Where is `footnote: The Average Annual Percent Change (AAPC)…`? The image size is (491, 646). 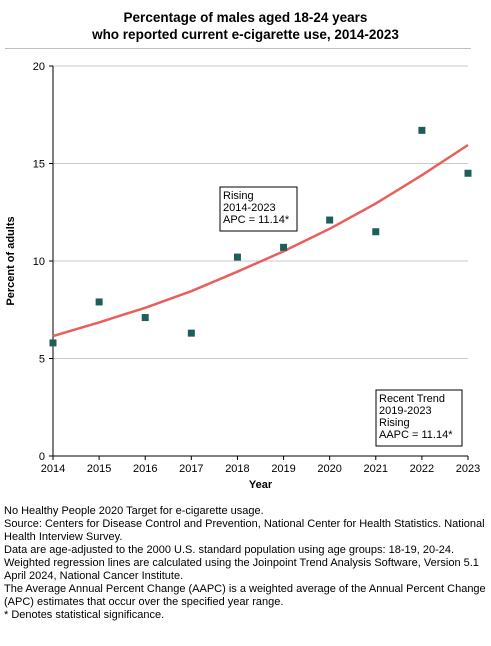
footnote: The Average Annual Percent Change (AAPC)… is located at coordinates (245, 595).